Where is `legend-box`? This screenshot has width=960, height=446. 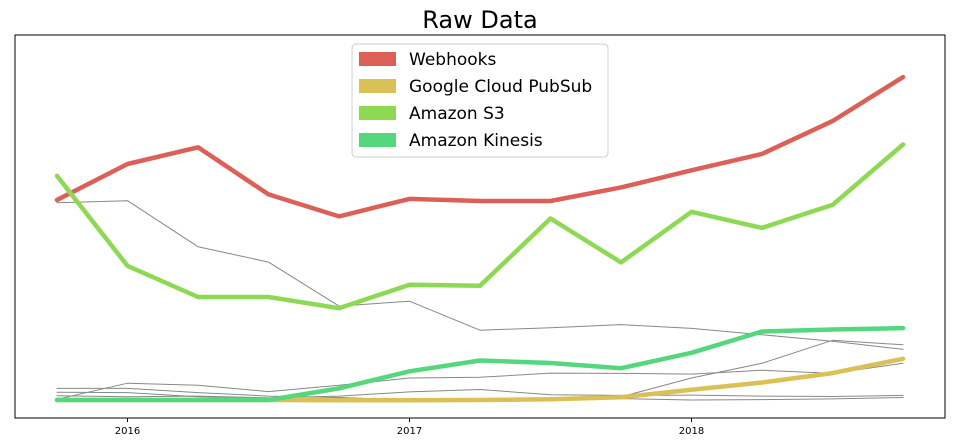
legend-box is located at coordinates (480, 100).